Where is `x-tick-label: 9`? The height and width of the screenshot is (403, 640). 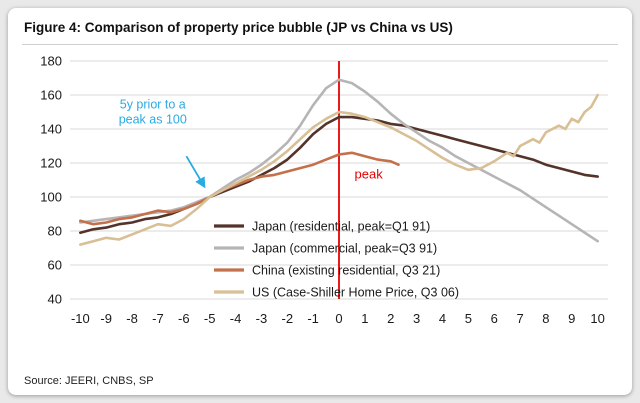
x-tick-label: 9 is located at coordinates (571, 318).